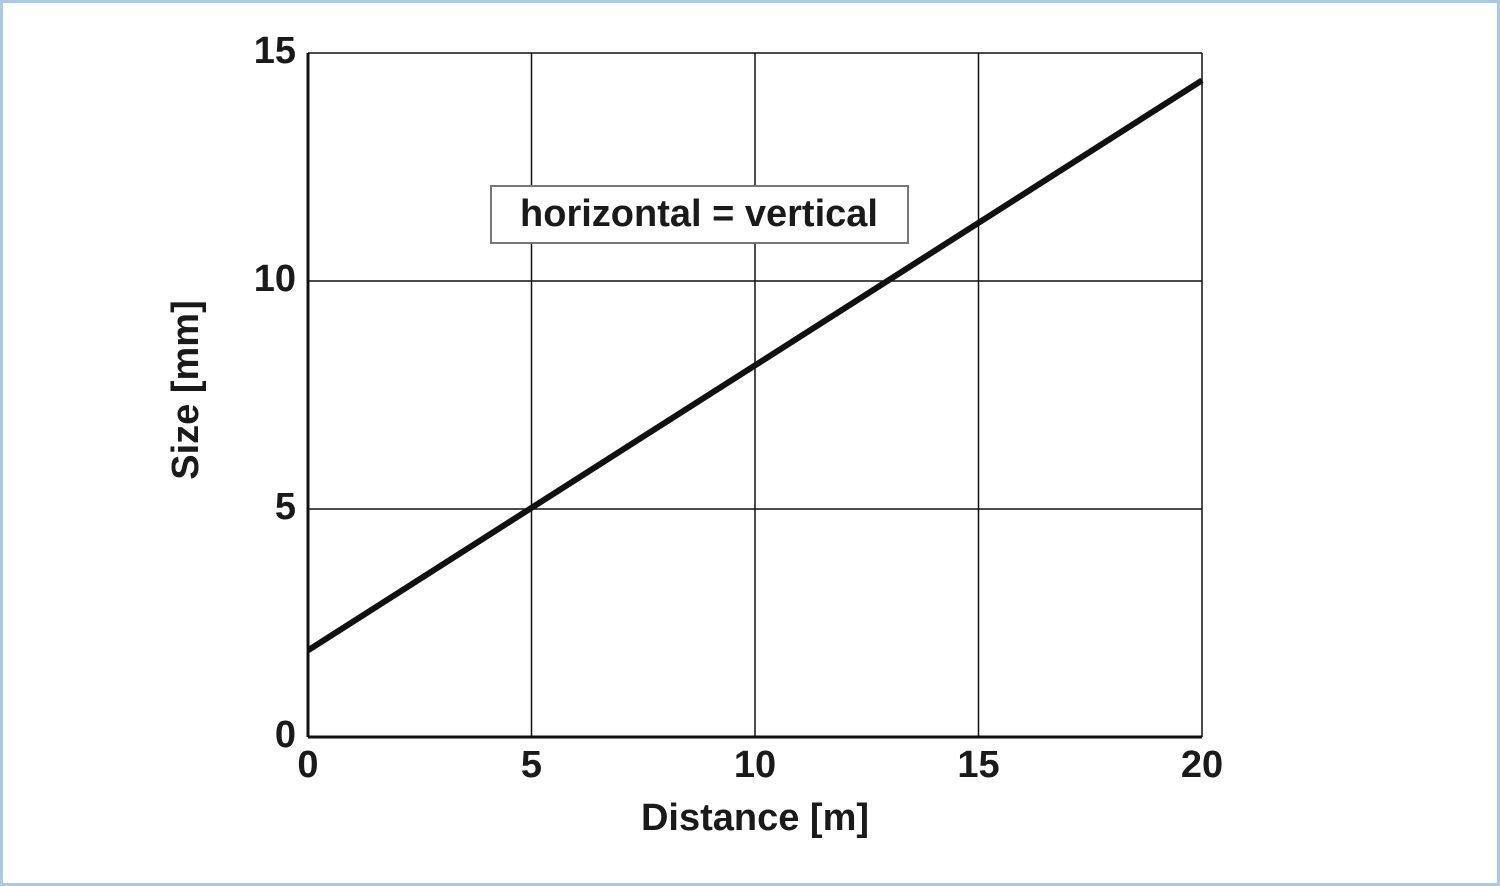 Image resolution: width=1500 pixels, height=886 pixels. I want to click on x-tick-label: 20, so click(1202, 765).